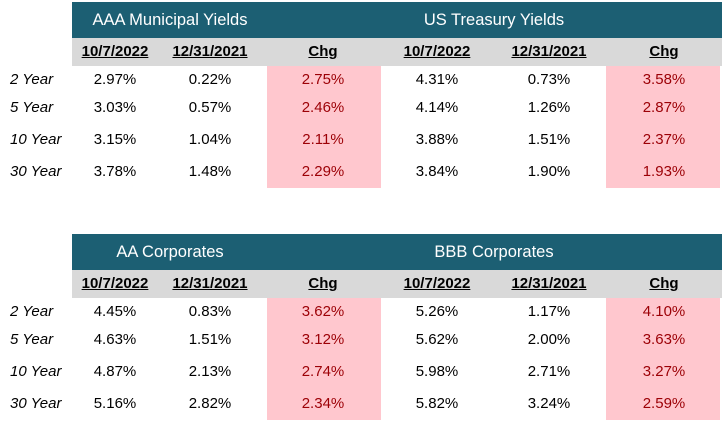 The width and height of the screenshot is (726, 432). What do you see at coordinates (549, 107) in the screenshot?
I see `yield-cell: 1.26%` at bounding box center [549, 107].